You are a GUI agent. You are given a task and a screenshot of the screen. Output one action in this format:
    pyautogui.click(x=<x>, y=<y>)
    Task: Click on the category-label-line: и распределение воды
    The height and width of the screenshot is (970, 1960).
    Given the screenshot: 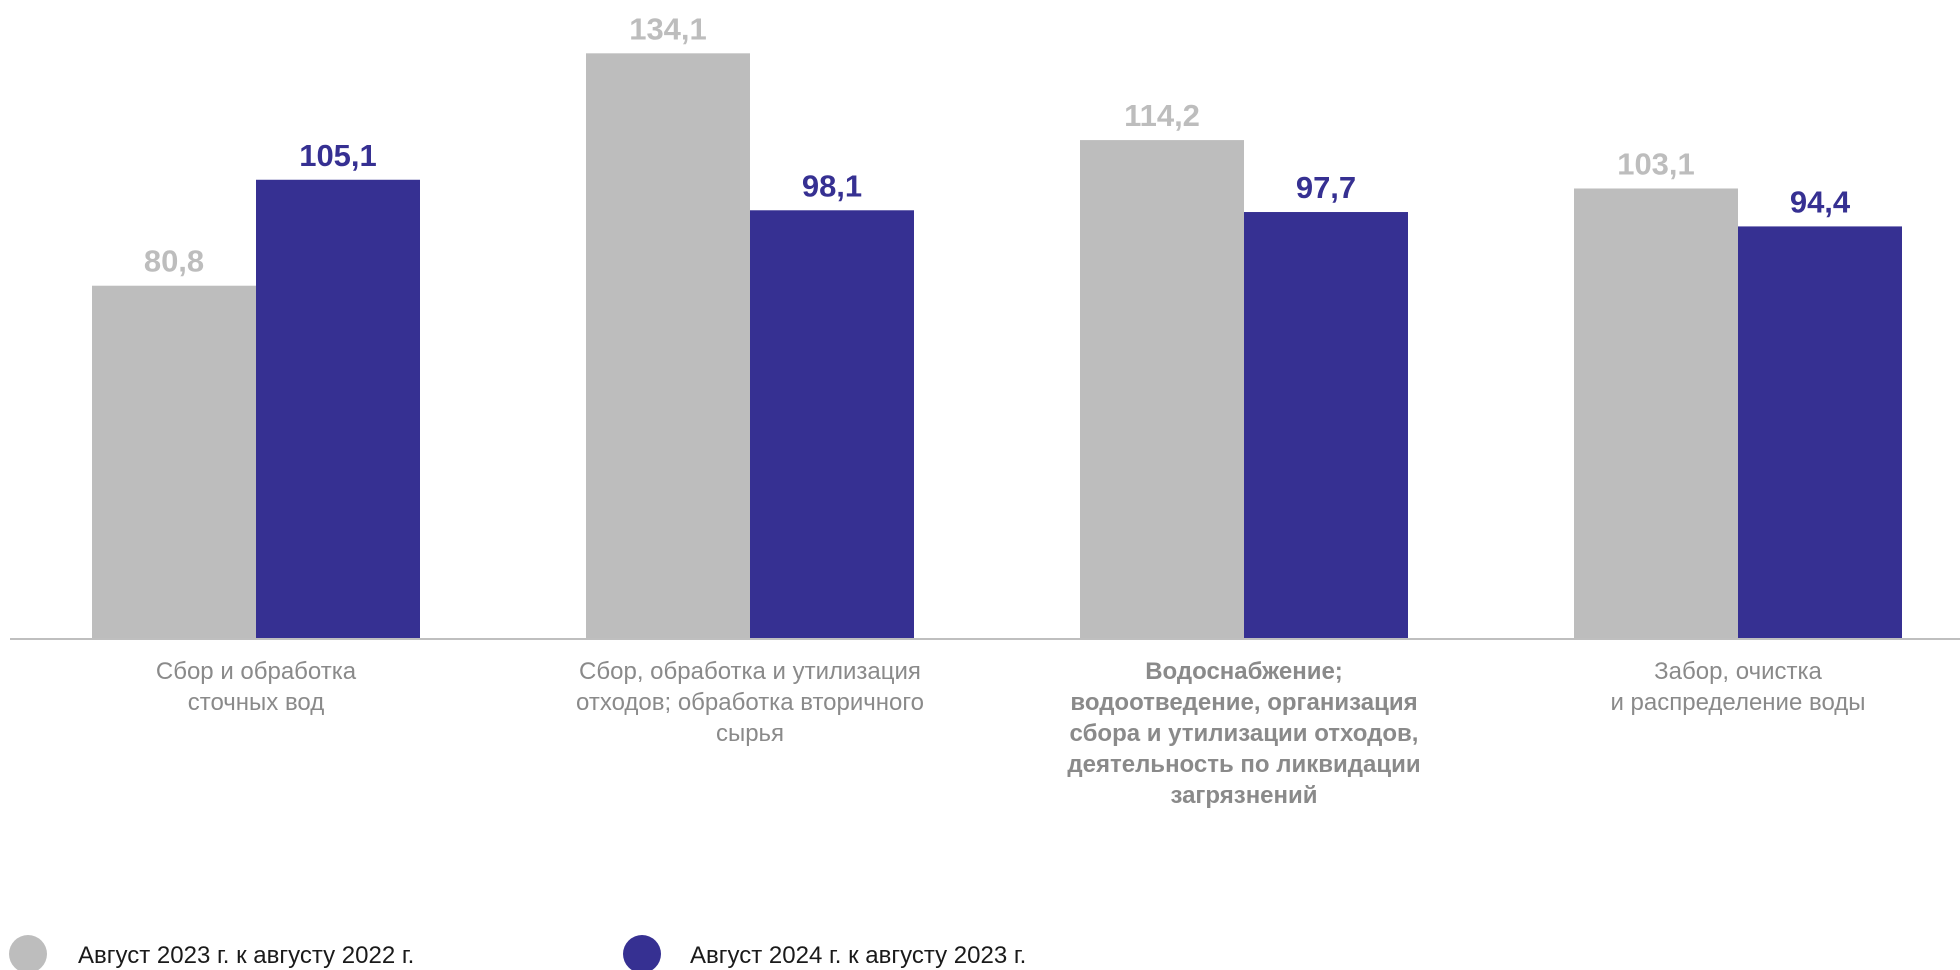 What is the action you would take?
    pyautogui.click(x=1737, y=702)
    